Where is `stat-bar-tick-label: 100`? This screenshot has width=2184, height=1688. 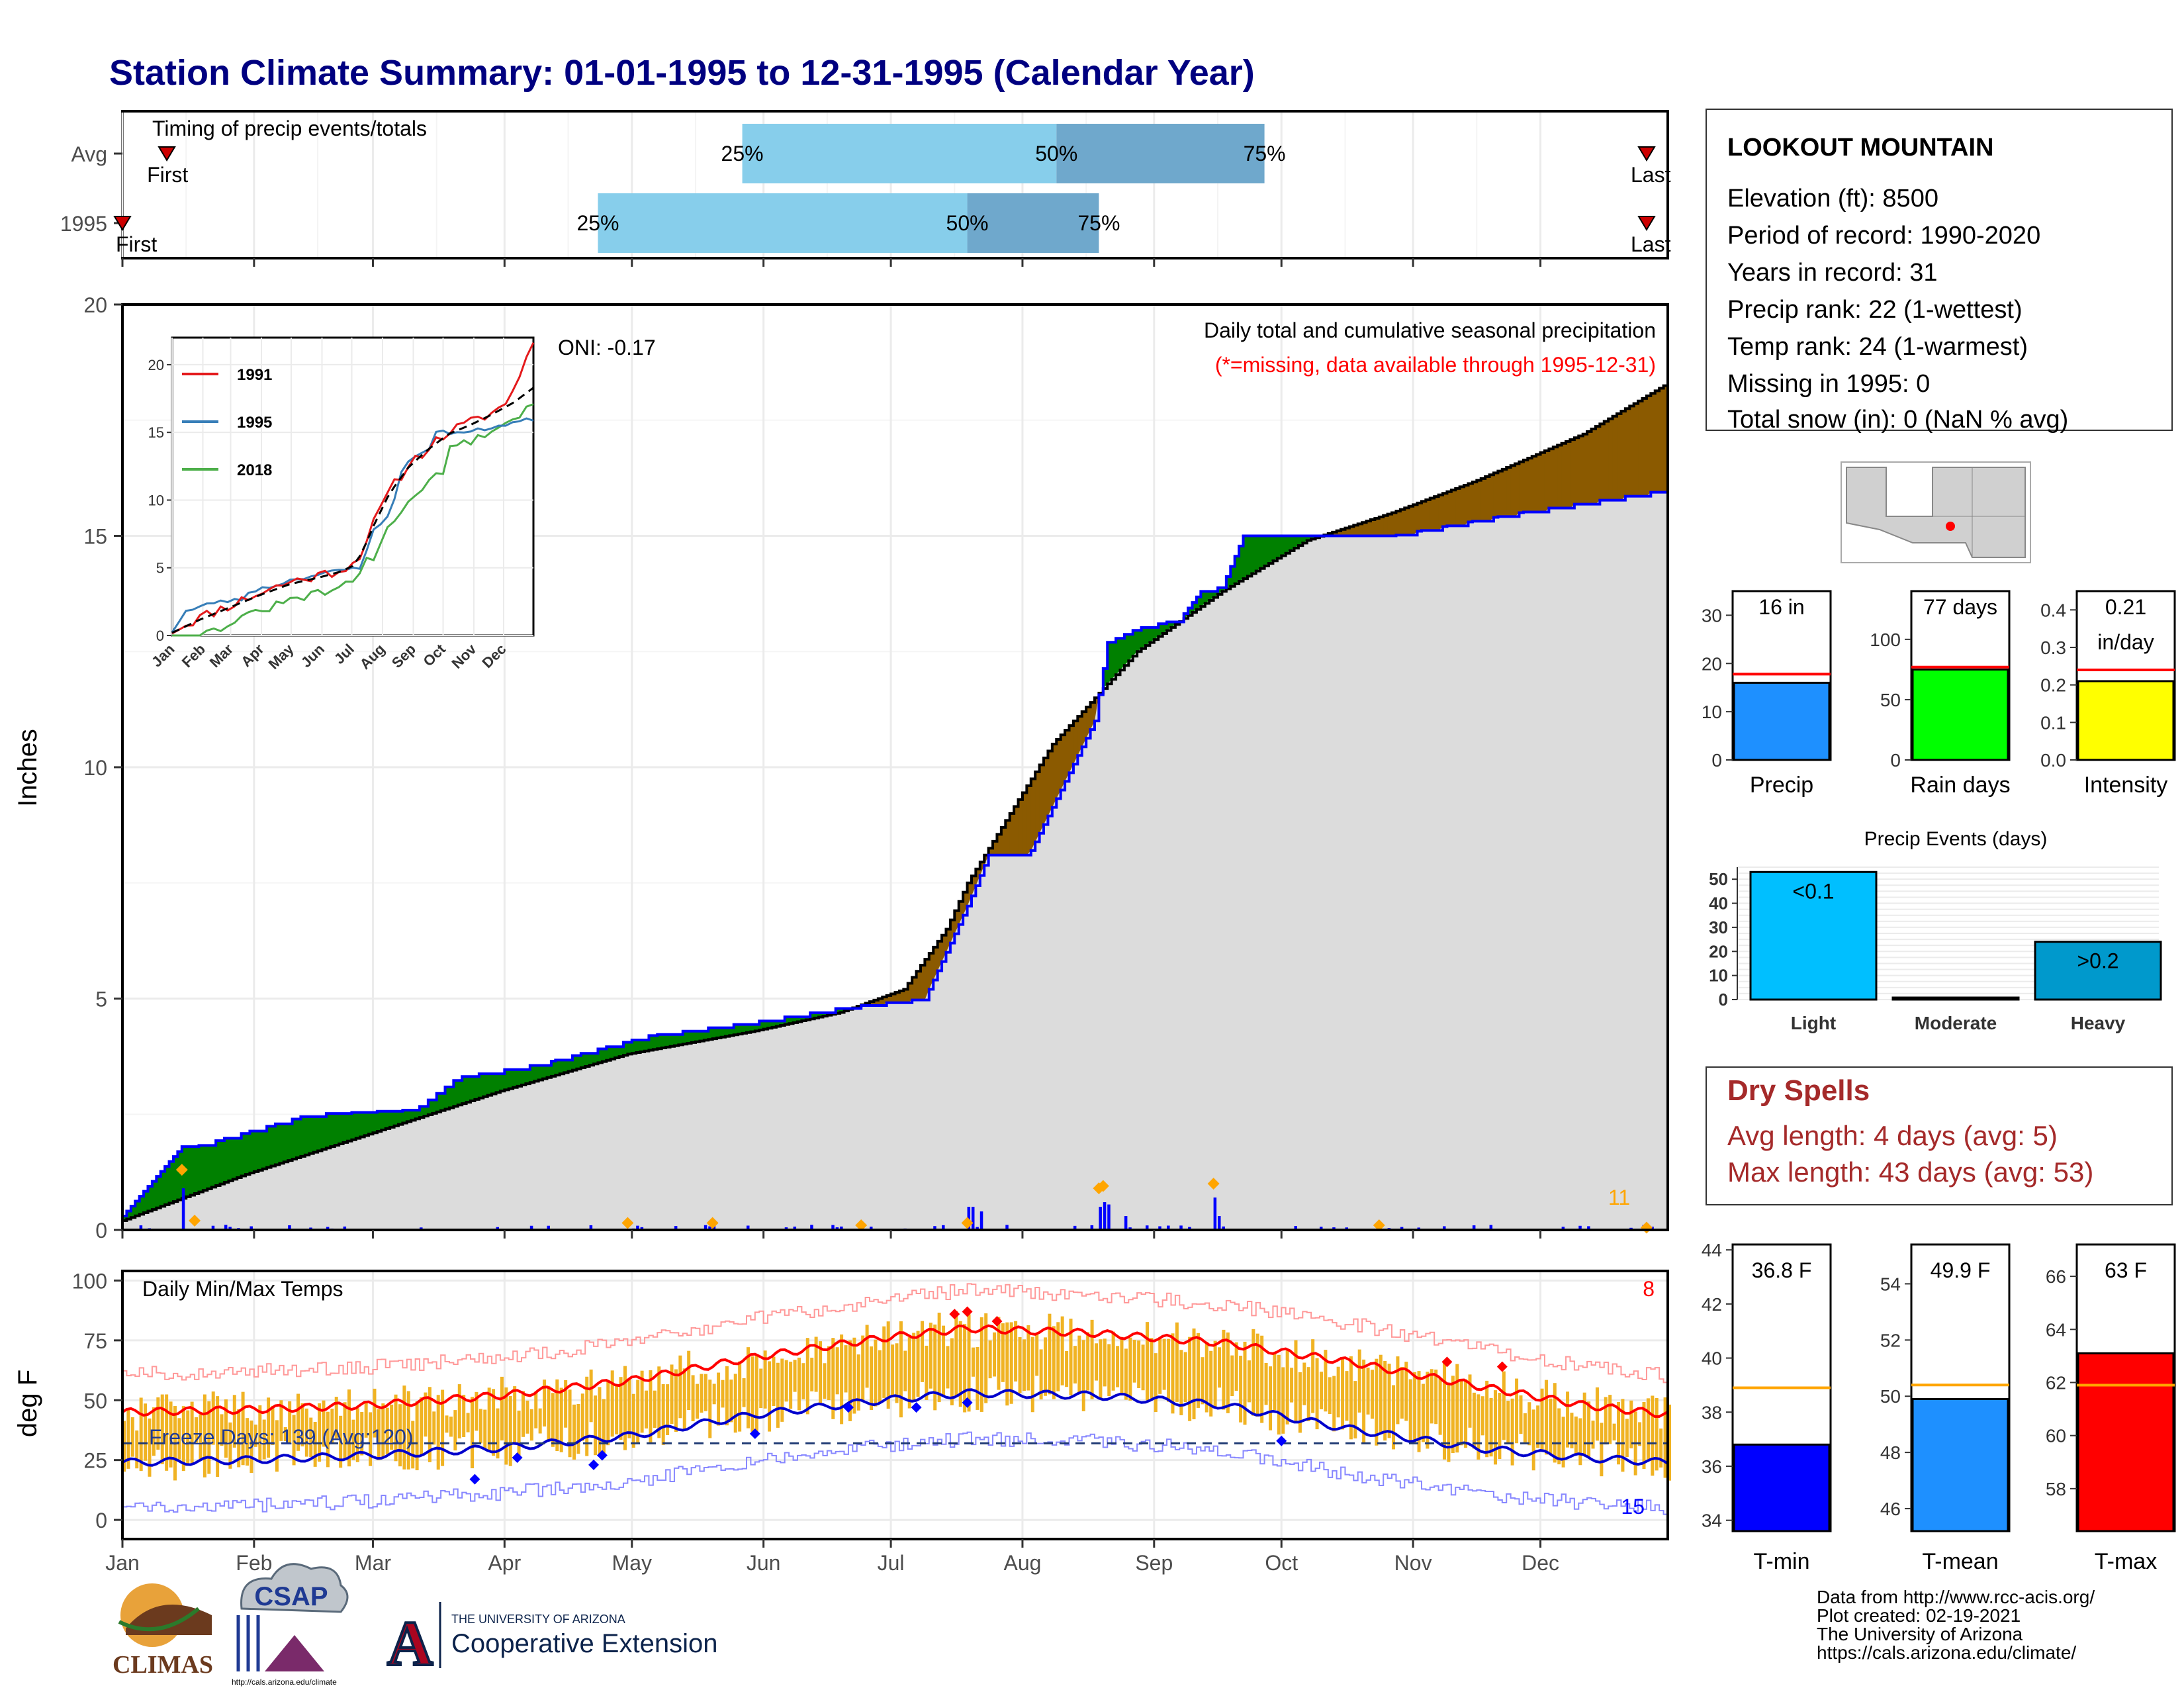
stat-bar-tick-label: 100 is located at coordinates (1885, 640).